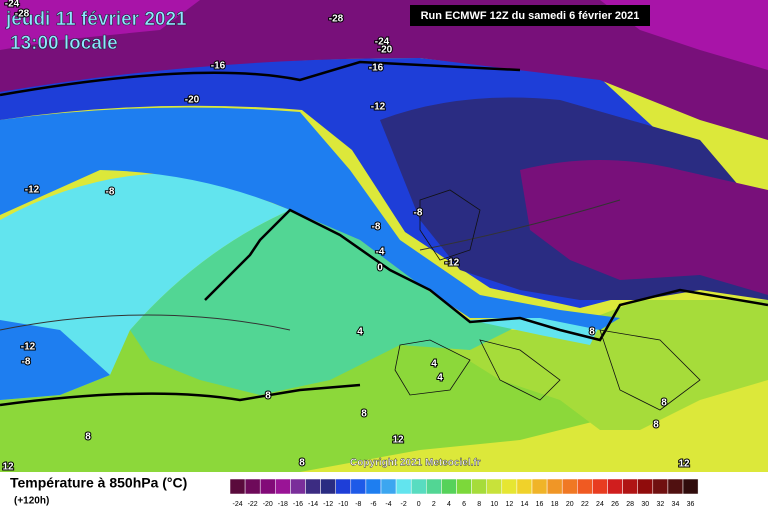  Describe the element at coordinates (268, 504) in the screenshot. I see `legend-label: -20` at that location.